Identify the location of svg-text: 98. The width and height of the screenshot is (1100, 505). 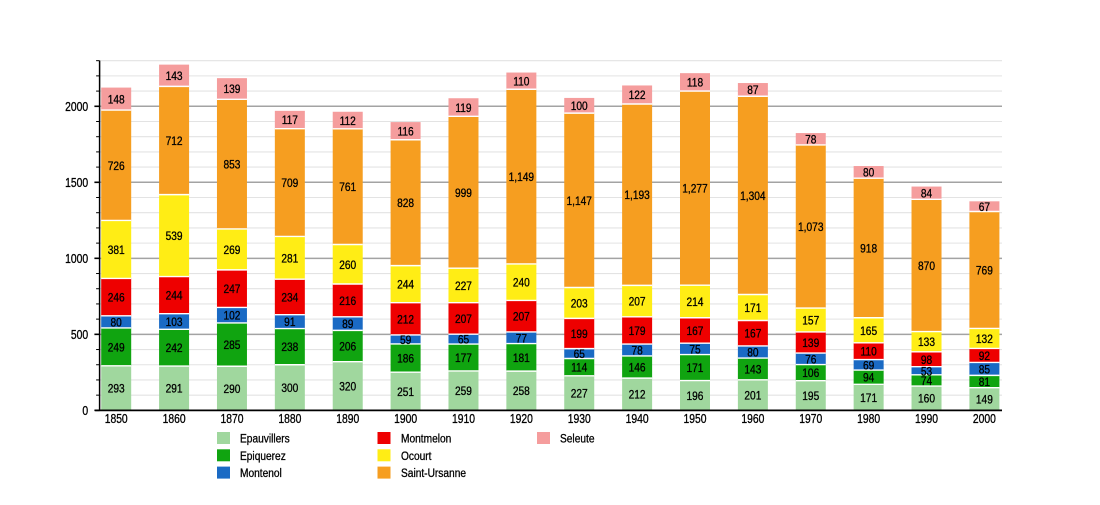
(926, 360).